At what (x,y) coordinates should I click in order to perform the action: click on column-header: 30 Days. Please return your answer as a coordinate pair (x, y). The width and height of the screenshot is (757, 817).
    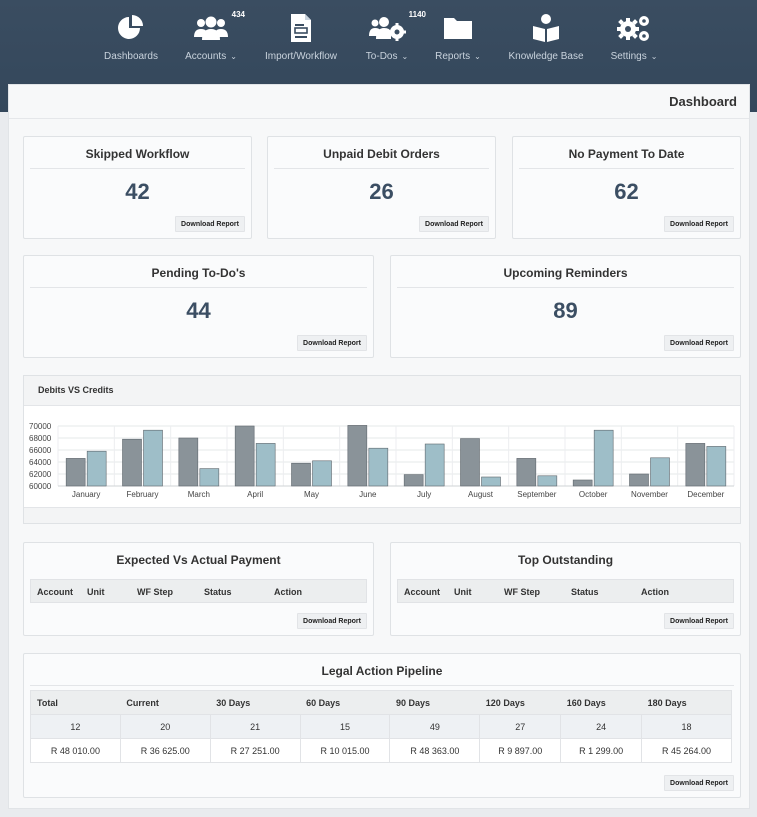
    Looking at the image, I should click on (255, 702).